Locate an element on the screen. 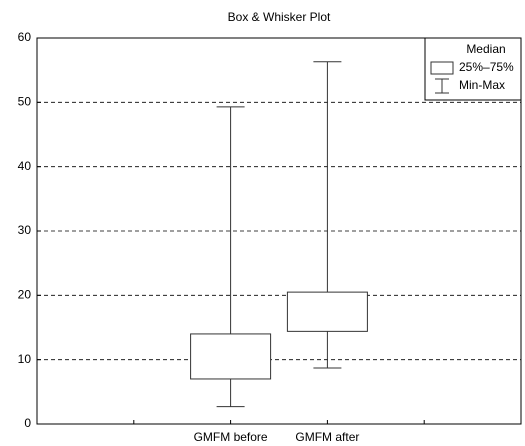 The height and width of the screenshot is (446, 525). y-tick-label: 0 is located at coordinates (27, 423).